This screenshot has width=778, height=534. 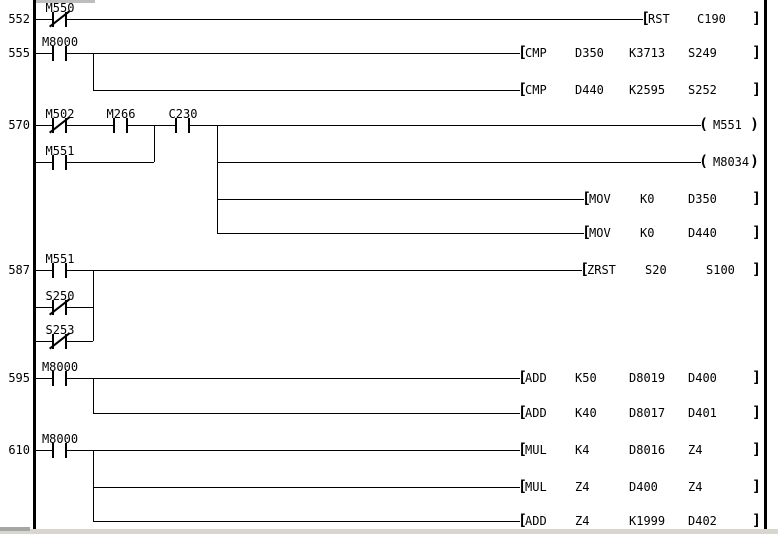 What do you see at coordinates (389, 531) in the screenshot?
I see `bottom-scrollbar-track` at bounding box center [389, 531].